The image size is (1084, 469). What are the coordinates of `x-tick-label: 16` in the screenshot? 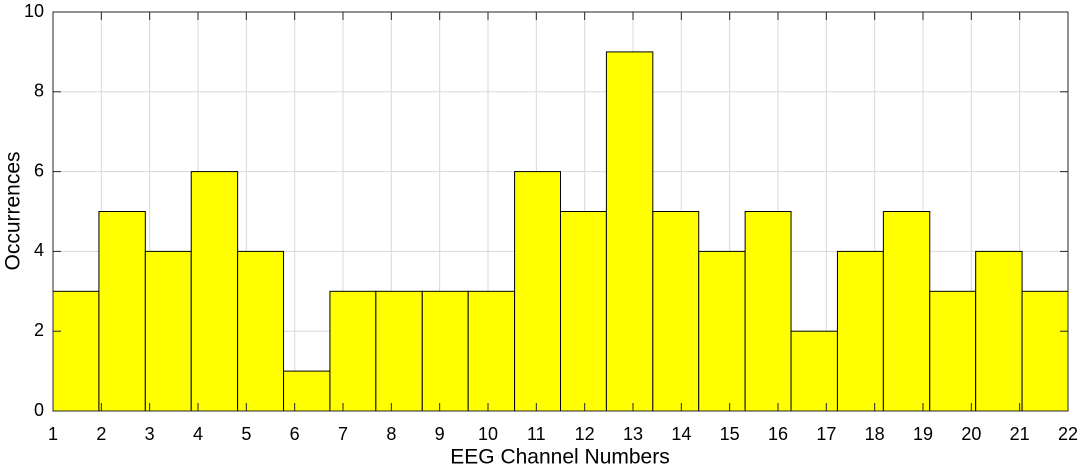 It's located at (778, 434).